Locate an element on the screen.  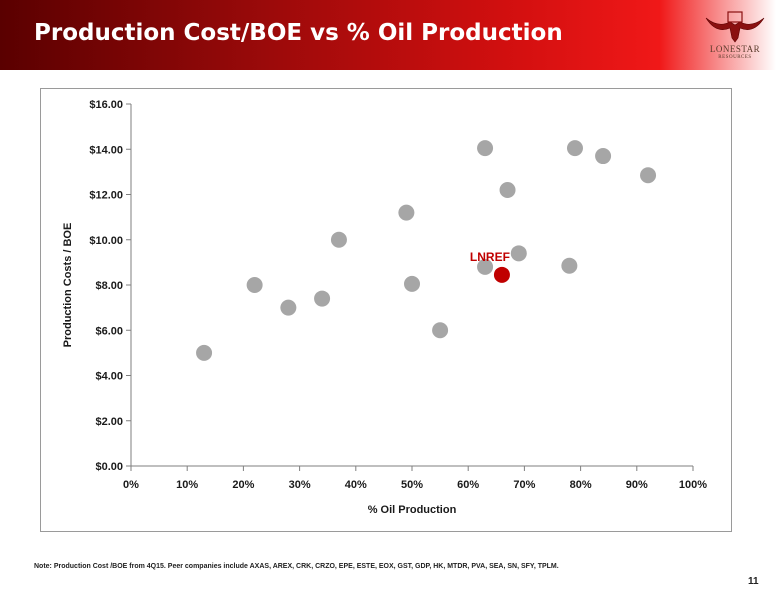
x-tick-label: 90% is located at coordinates (637, 485).